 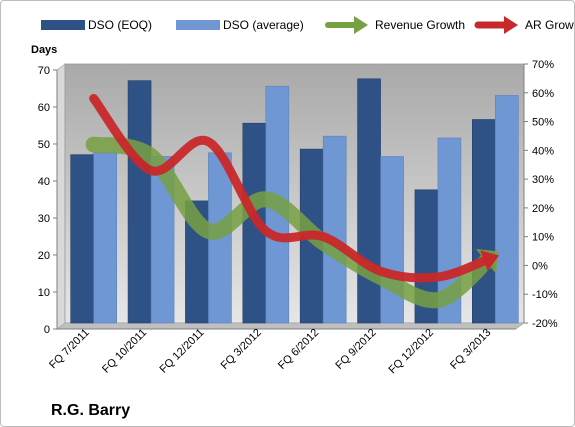 What do you see at coordinates (411, 352) in the screenshot?
I see `x-tick-label-6: FQ 12/2012` at bounding box center [411, 352].